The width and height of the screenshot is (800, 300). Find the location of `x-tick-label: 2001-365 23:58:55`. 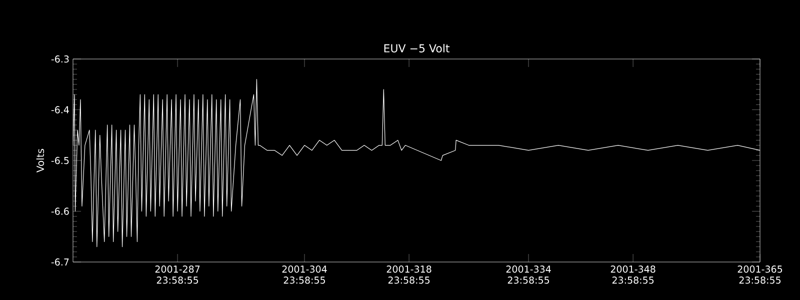

x-tick-label: 2001-365 23:58:55 is located at coordinates (760, 275).